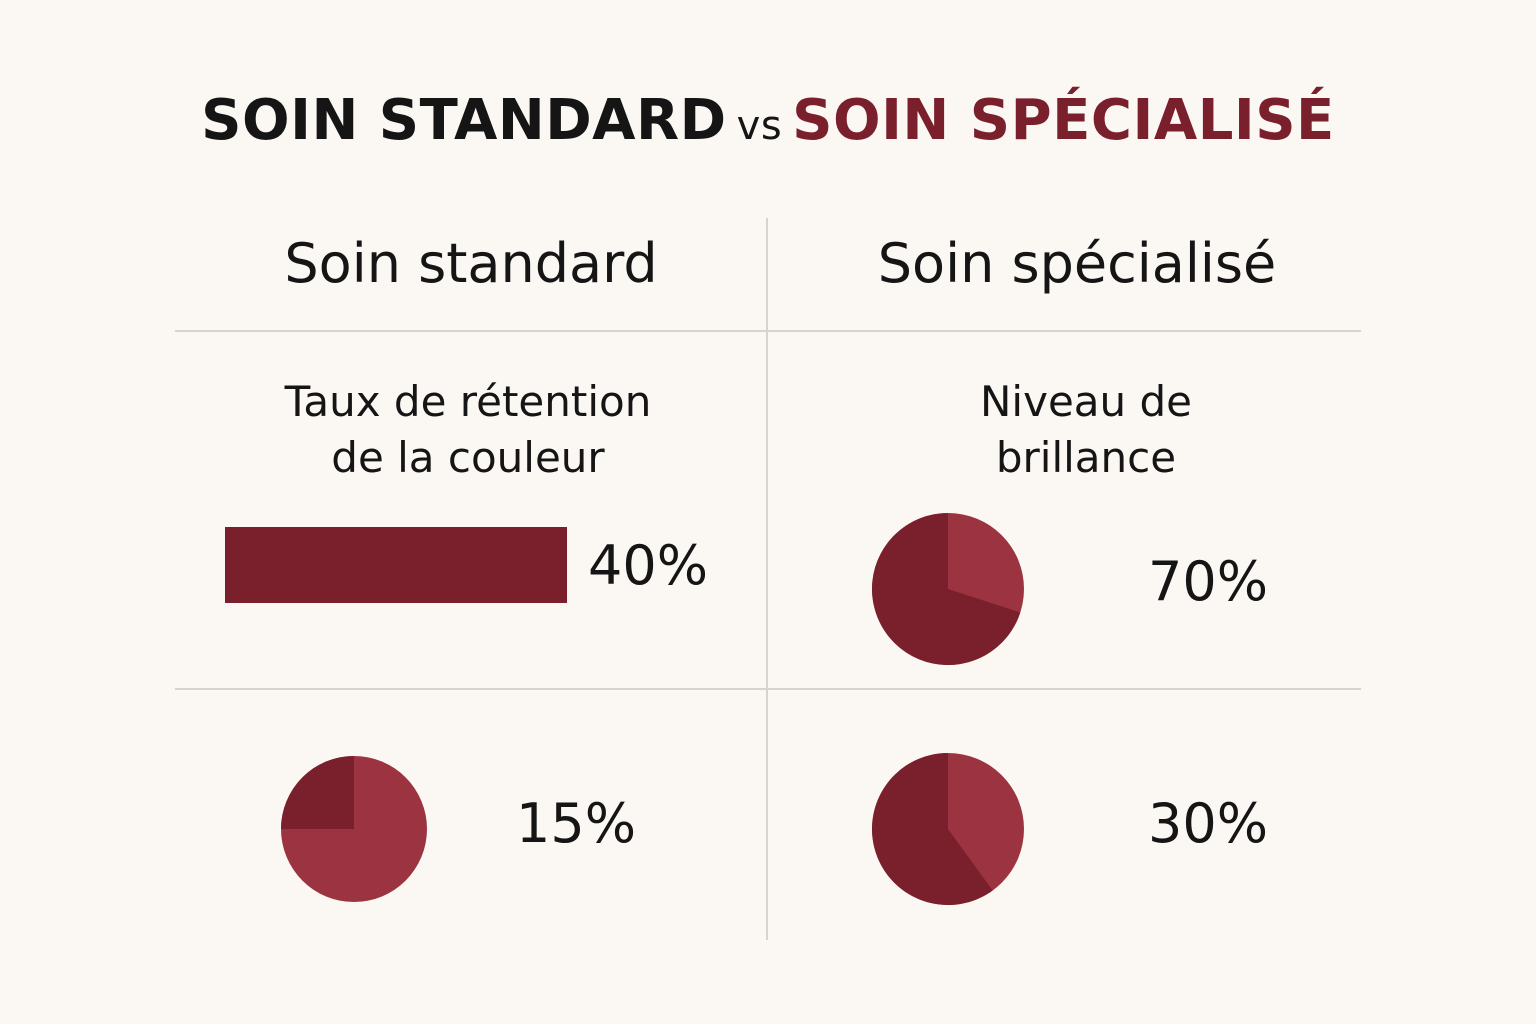 The image size is (1536, 1024). I want to click on standard-bottom-pie, so click(354, 829).